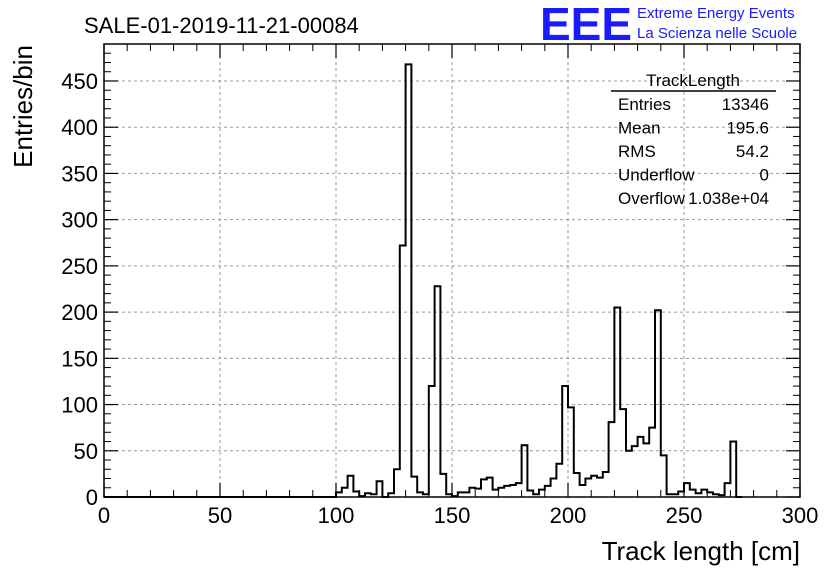 The height and width of the screenshot is (572, 836). Describe the element at coordinates (701, 551) in the screenshot. I see `x-axis-title: Track length [cm]` at that location.